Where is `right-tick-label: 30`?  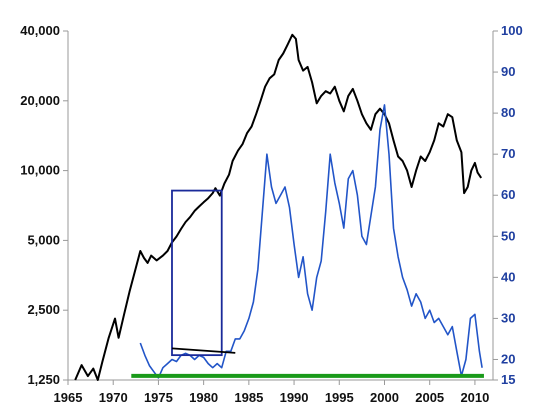
right-tick-label: 30 is located at coordinates (508, 317).